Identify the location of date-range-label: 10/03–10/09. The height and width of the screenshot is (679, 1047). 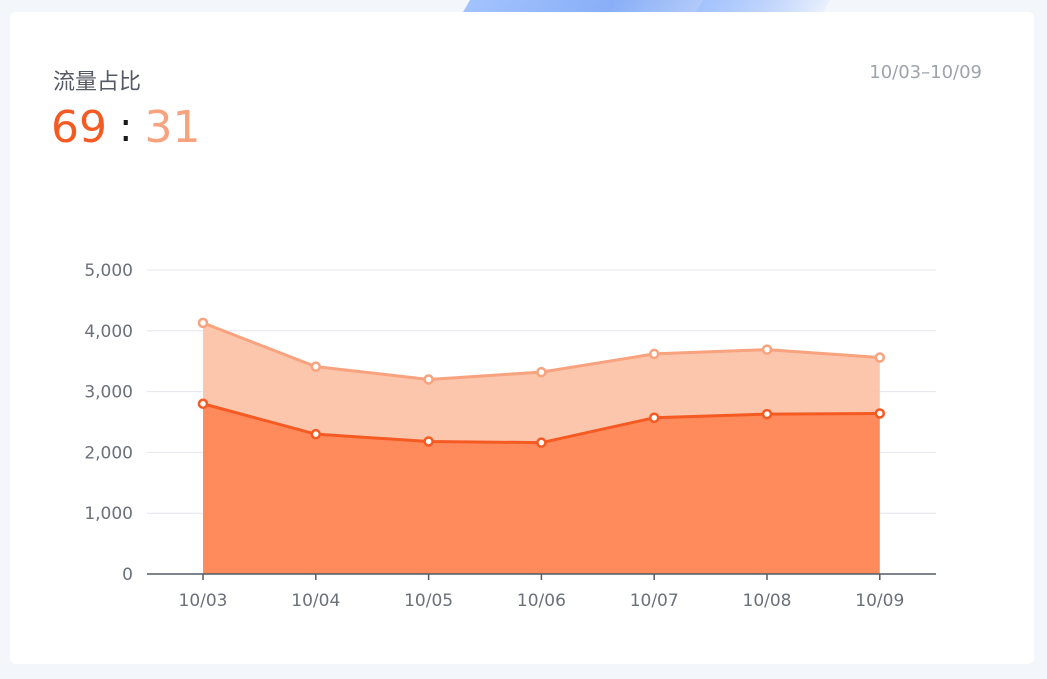
(925, 72).